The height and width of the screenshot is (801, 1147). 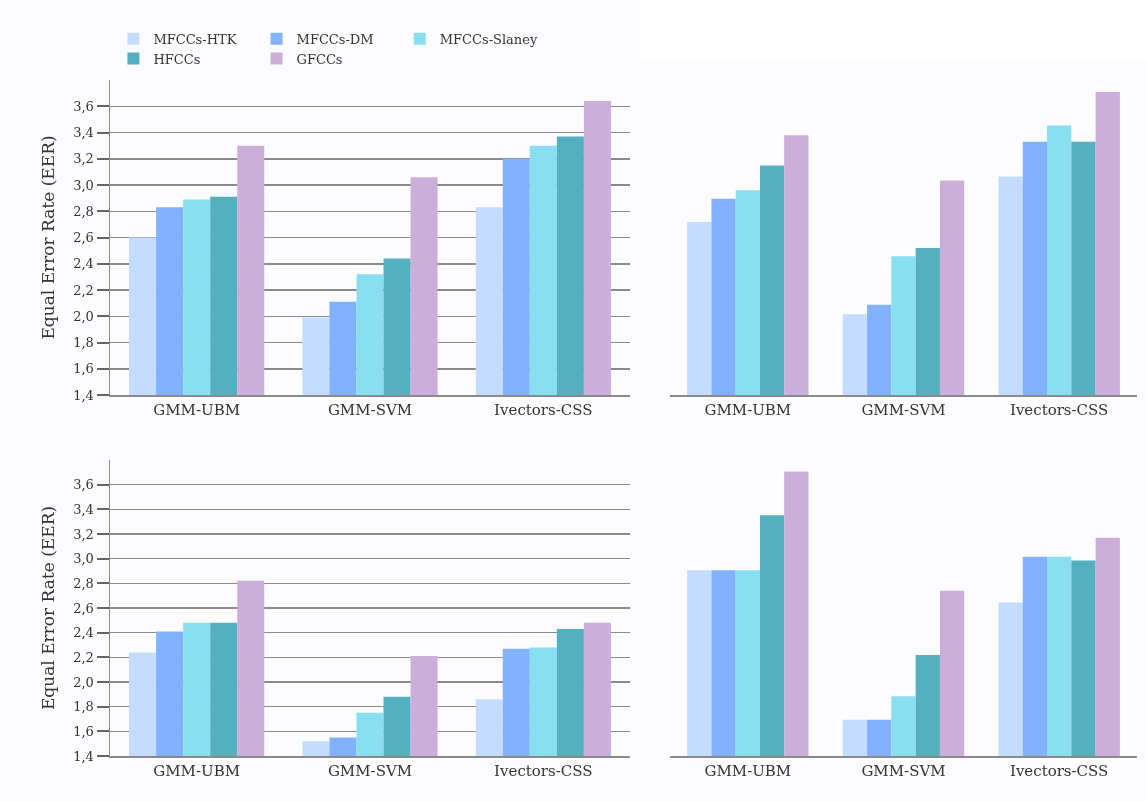 I want to click on legend-label: MFCCs-DM, so click(x=335, y=39).